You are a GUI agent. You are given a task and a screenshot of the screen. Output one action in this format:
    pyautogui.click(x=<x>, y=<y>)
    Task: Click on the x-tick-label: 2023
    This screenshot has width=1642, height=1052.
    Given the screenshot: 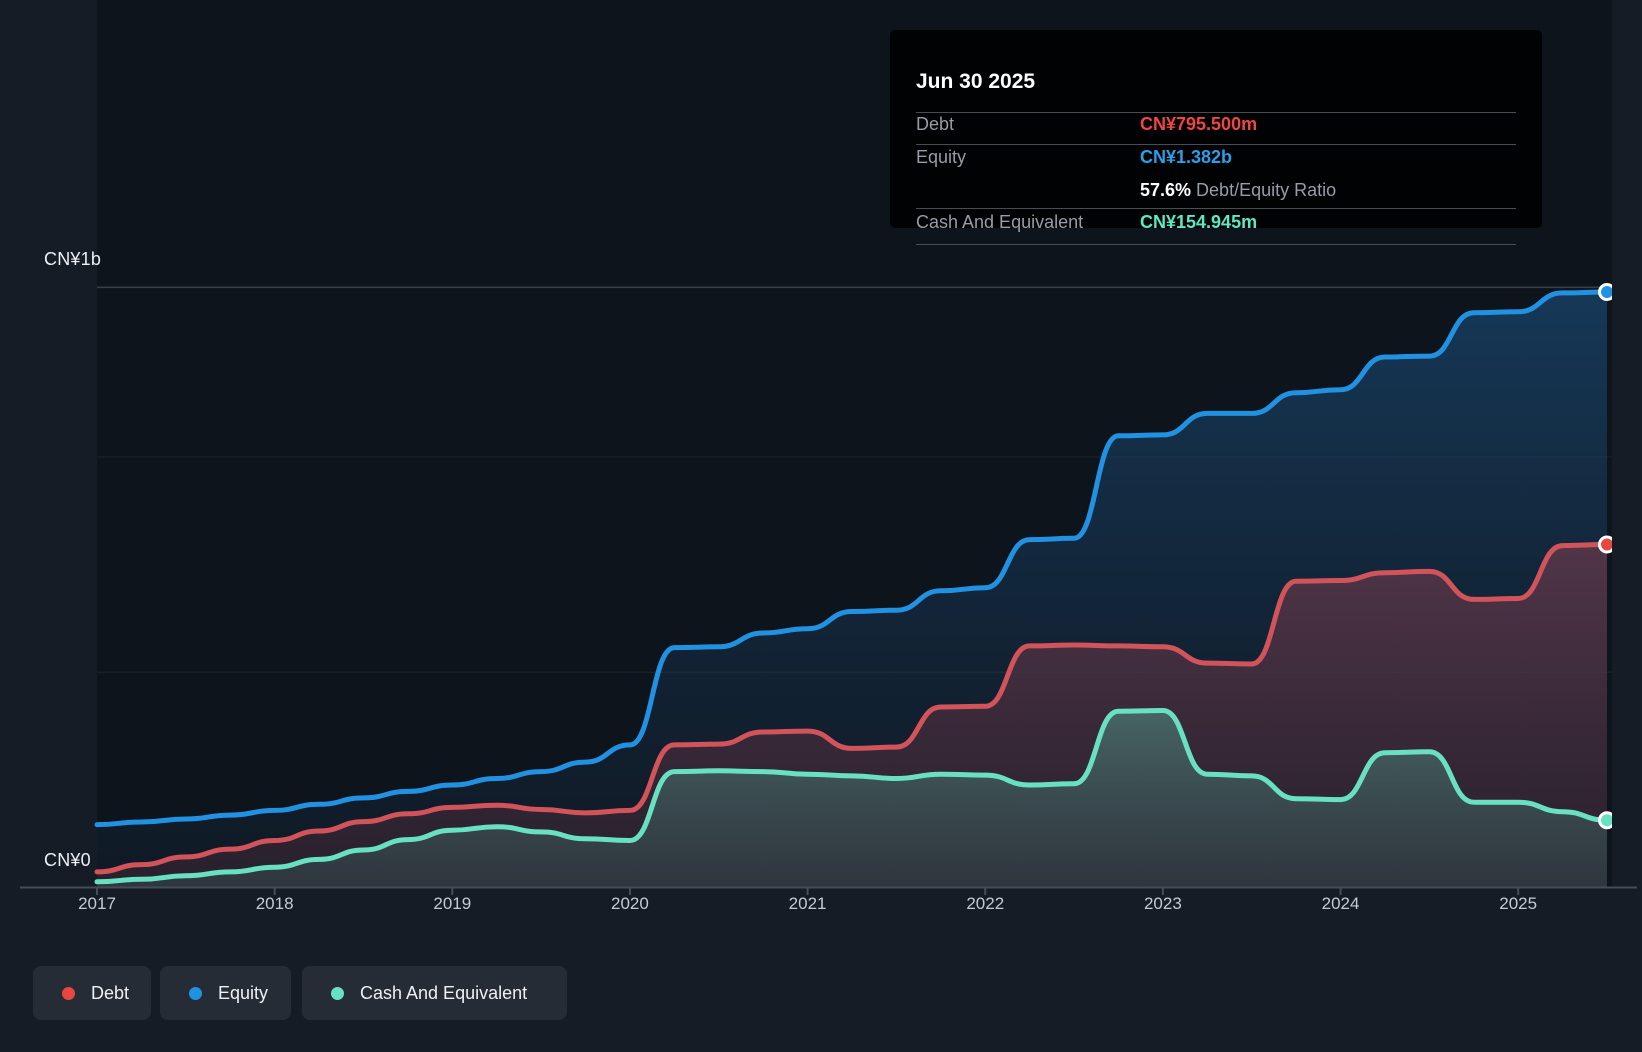 What is the action you would take?
    pyautogui.click(x=1162, y=903)
    